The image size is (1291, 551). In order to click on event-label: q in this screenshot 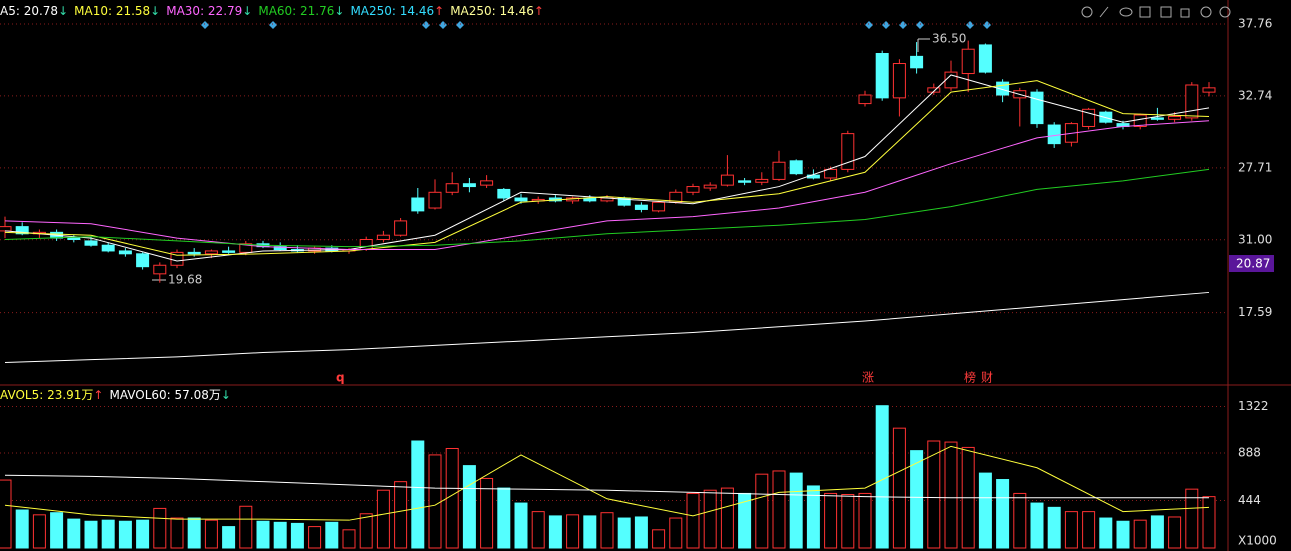, I will do `click(340, 378)`.